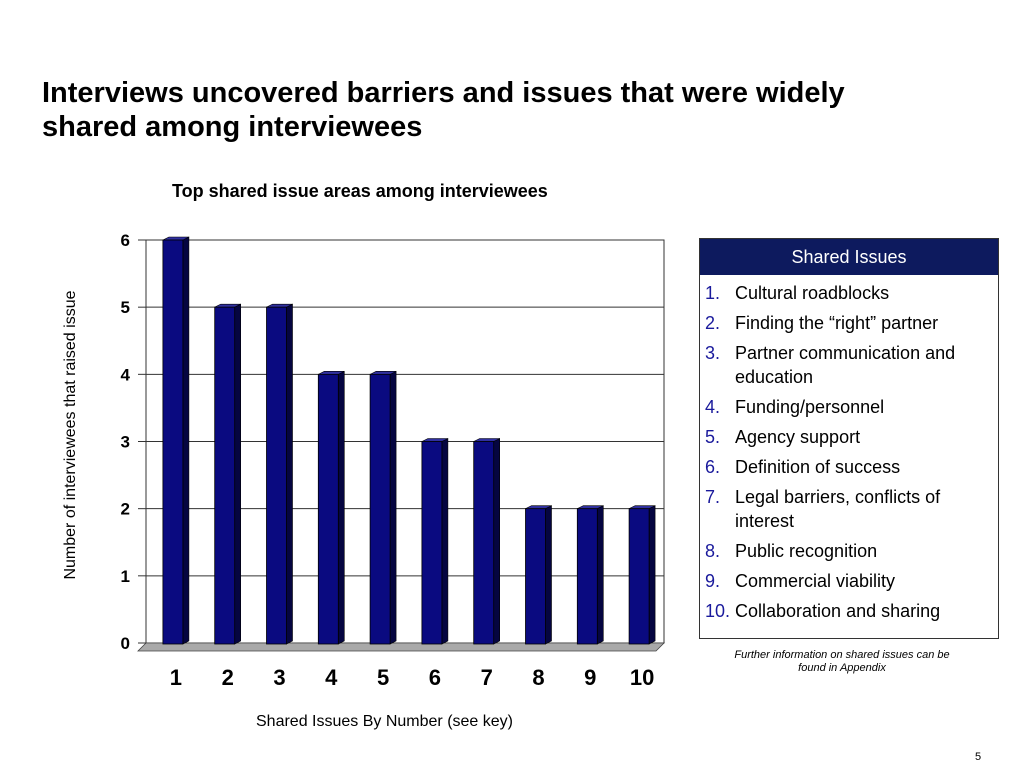  Describe the element at coordinates (849, 257) in the screenshot. I see `key-header: Shared Issues` at that location.